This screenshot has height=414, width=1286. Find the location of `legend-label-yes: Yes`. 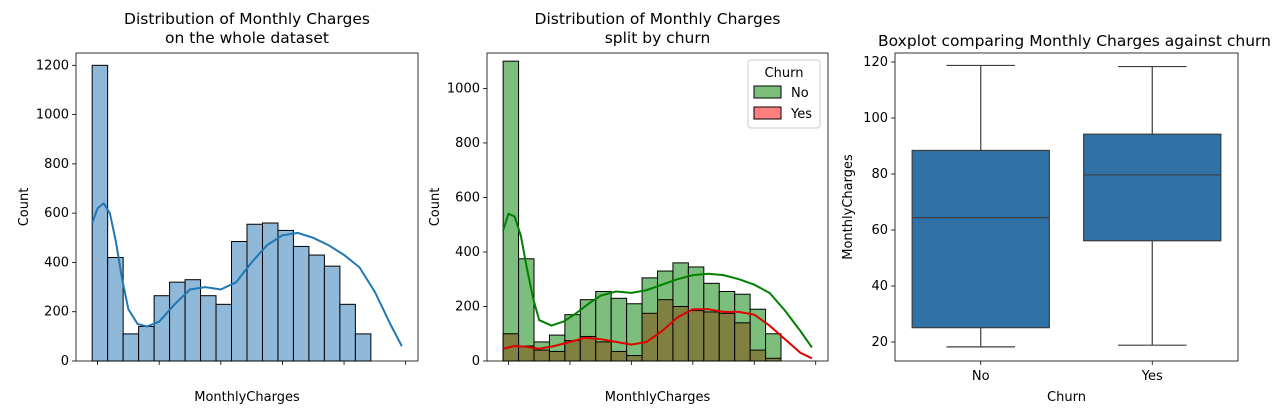

legend-label-yes: Yes is located at coordinates (801, 114).